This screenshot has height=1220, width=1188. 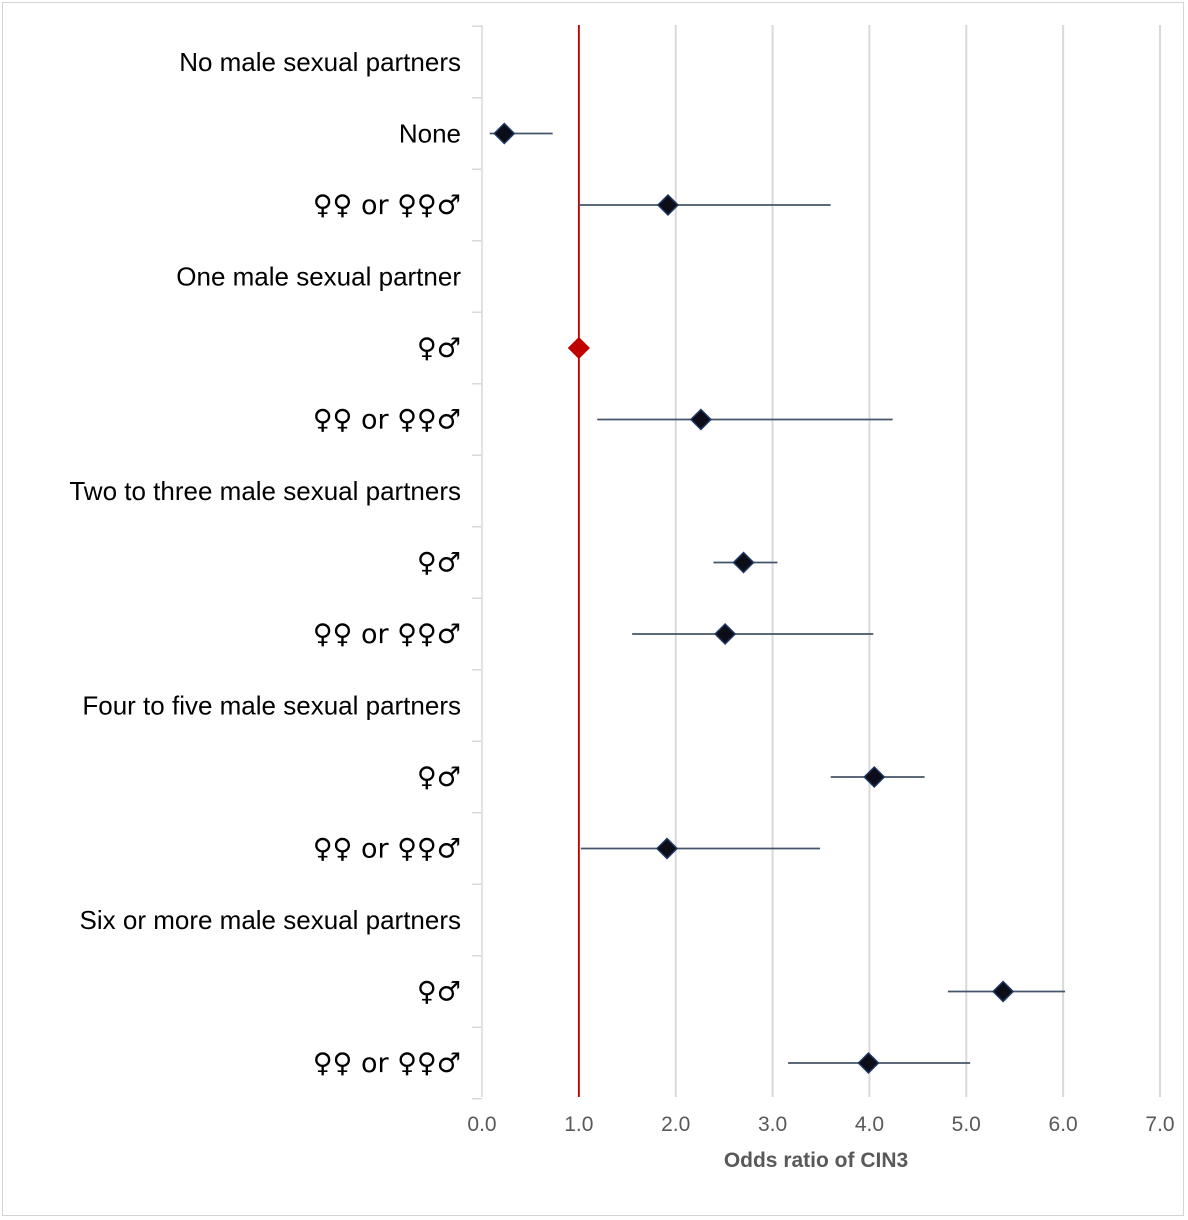 What do you see at coordinates (320, 62) in the screenshot?
I see `group-header-label: No male sexual partners` at bounding box center [320, 62].